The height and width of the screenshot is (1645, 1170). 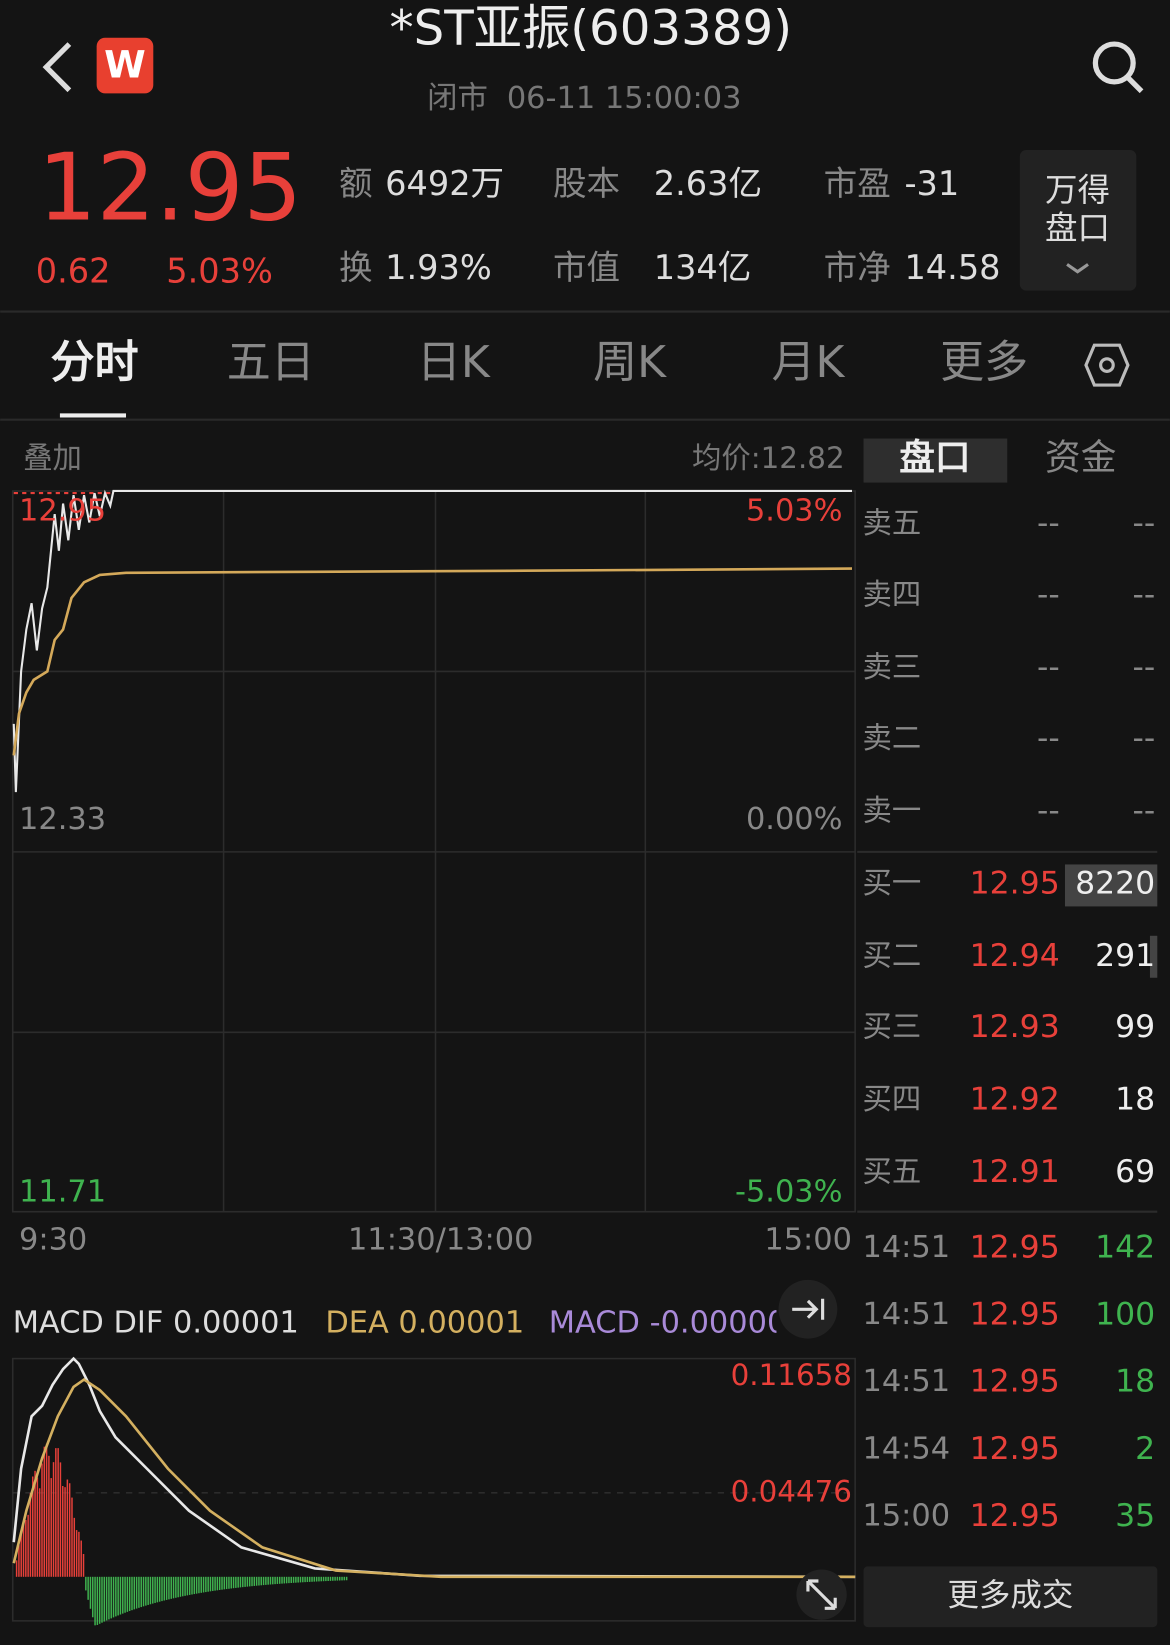 I want to click on book-volume: 69, so click(x=1135, y=1172).